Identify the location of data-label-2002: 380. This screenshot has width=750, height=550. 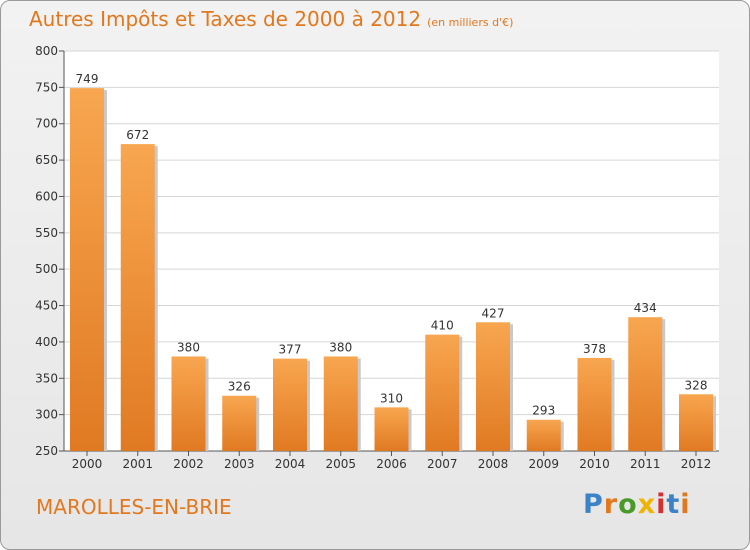
(188, 347).